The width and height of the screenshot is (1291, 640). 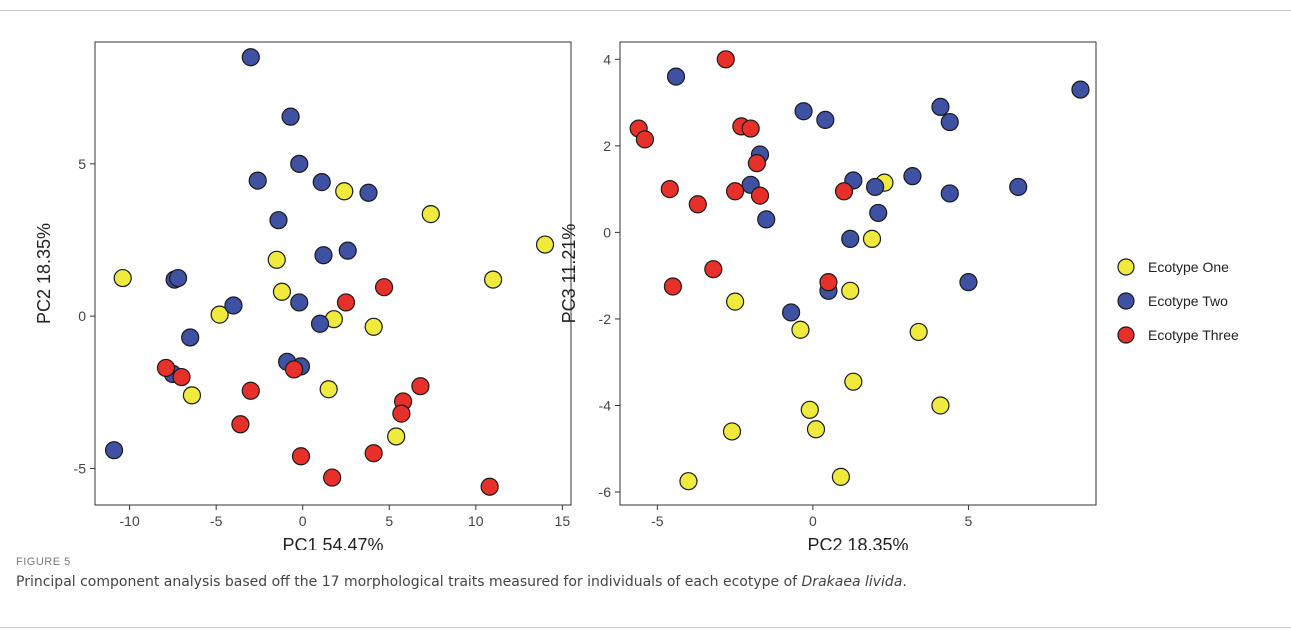 I want to click on x-tick-label: -10, so click(x=130, y=521).